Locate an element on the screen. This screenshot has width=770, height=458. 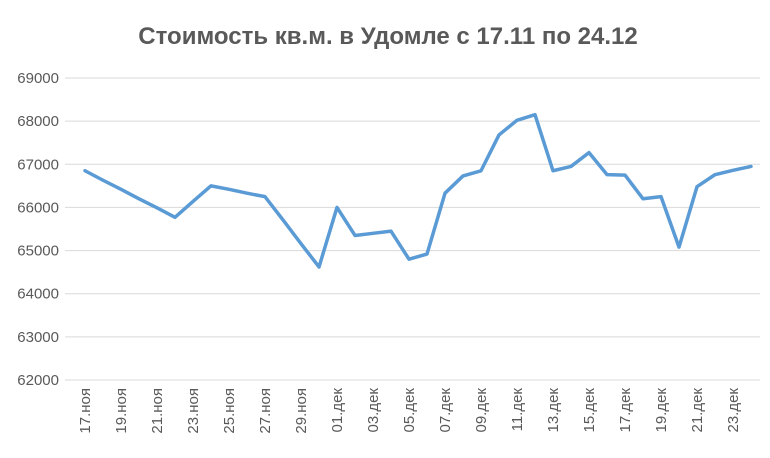
x-tick-label: 25.ноя is located at coordinates (229, 411).